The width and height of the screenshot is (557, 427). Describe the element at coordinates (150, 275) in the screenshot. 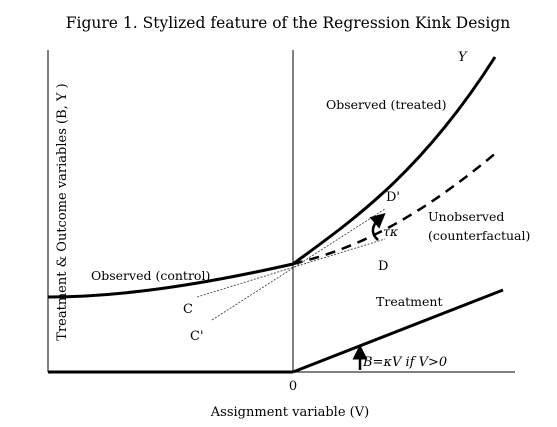

I see `observed-control-label: Observed (control)` at that location.